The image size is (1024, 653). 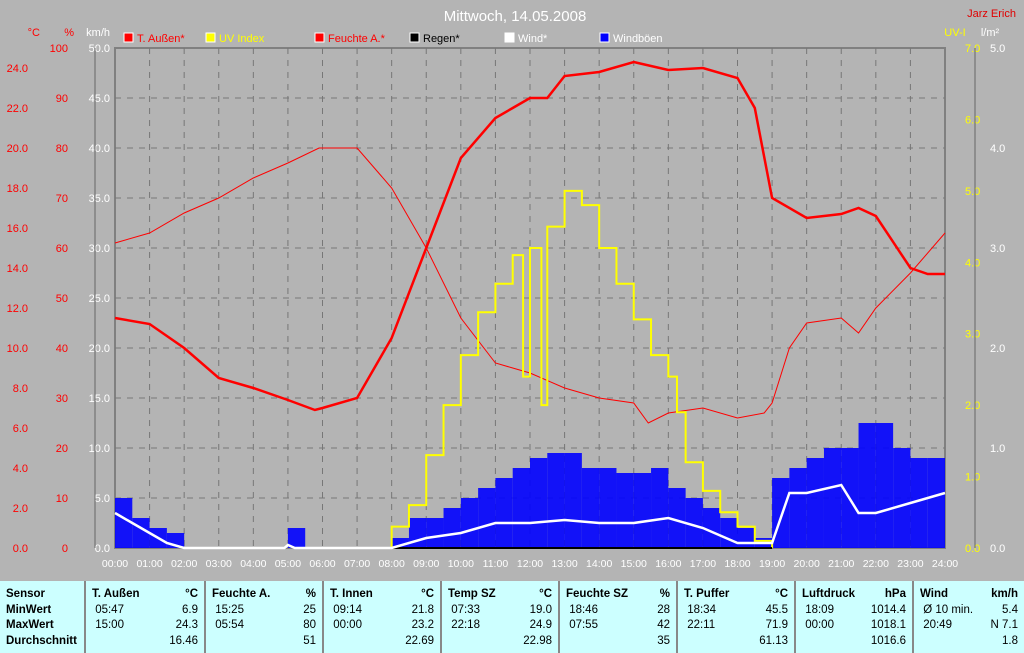 I want to click on x-tick-label: 24:00, so click(x=945, y=564).